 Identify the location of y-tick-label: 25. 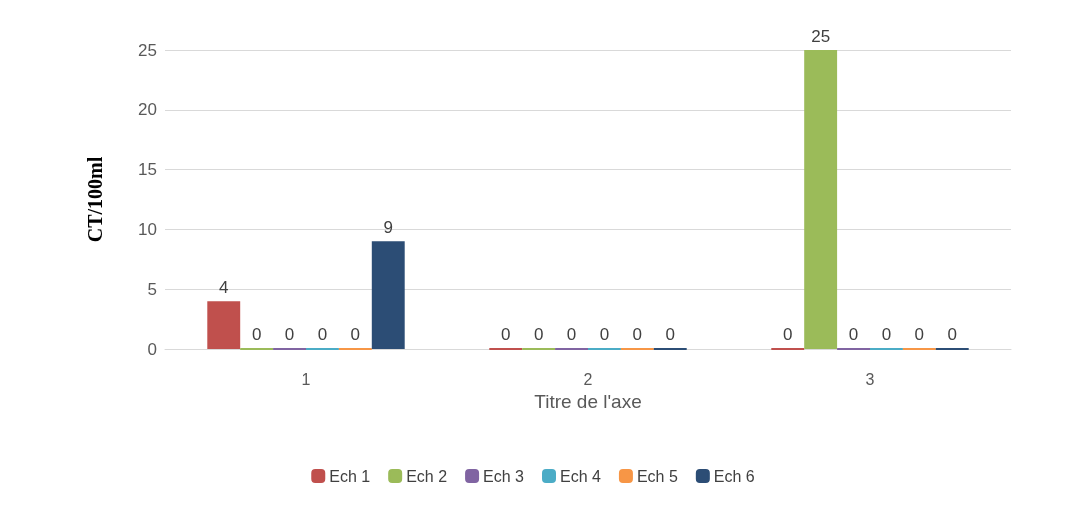
(147, 50).